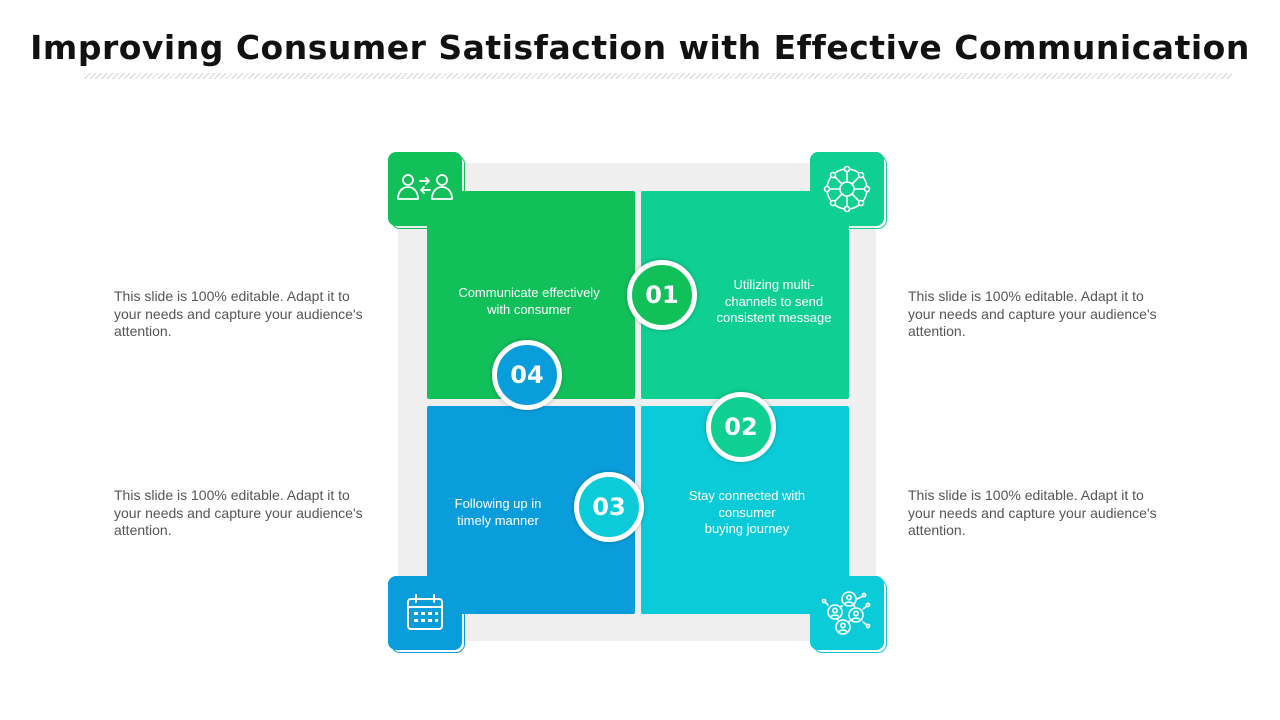 The image size is (1280, 720). Describe the element at coordinates (529, 301) in the screenshot. I see `step-01-text: Communicate effectively with consumer` at that location.